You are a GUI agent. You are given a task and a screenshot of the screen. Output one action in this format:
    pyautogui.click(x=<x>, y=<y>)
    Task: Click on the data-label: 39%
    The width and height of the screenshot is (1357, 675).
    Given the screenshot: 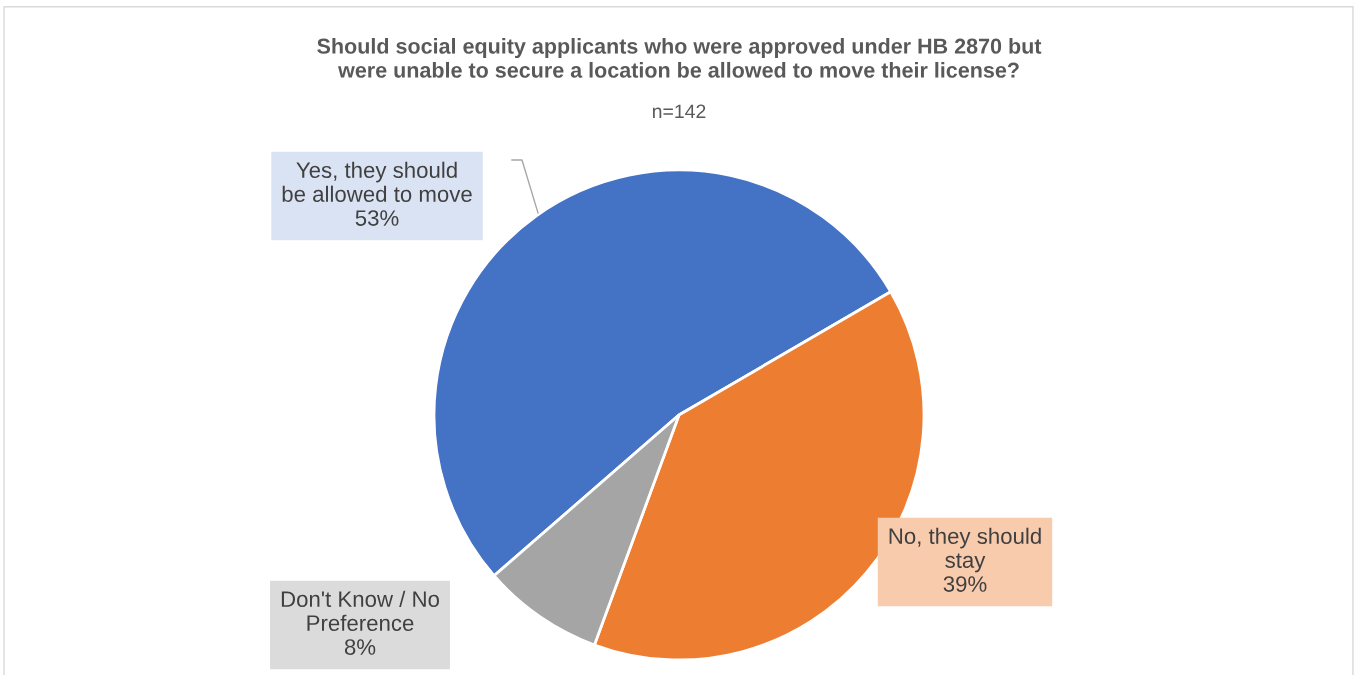 What is the action you would take?
    pyautogui.click(x=965, y=584)
    